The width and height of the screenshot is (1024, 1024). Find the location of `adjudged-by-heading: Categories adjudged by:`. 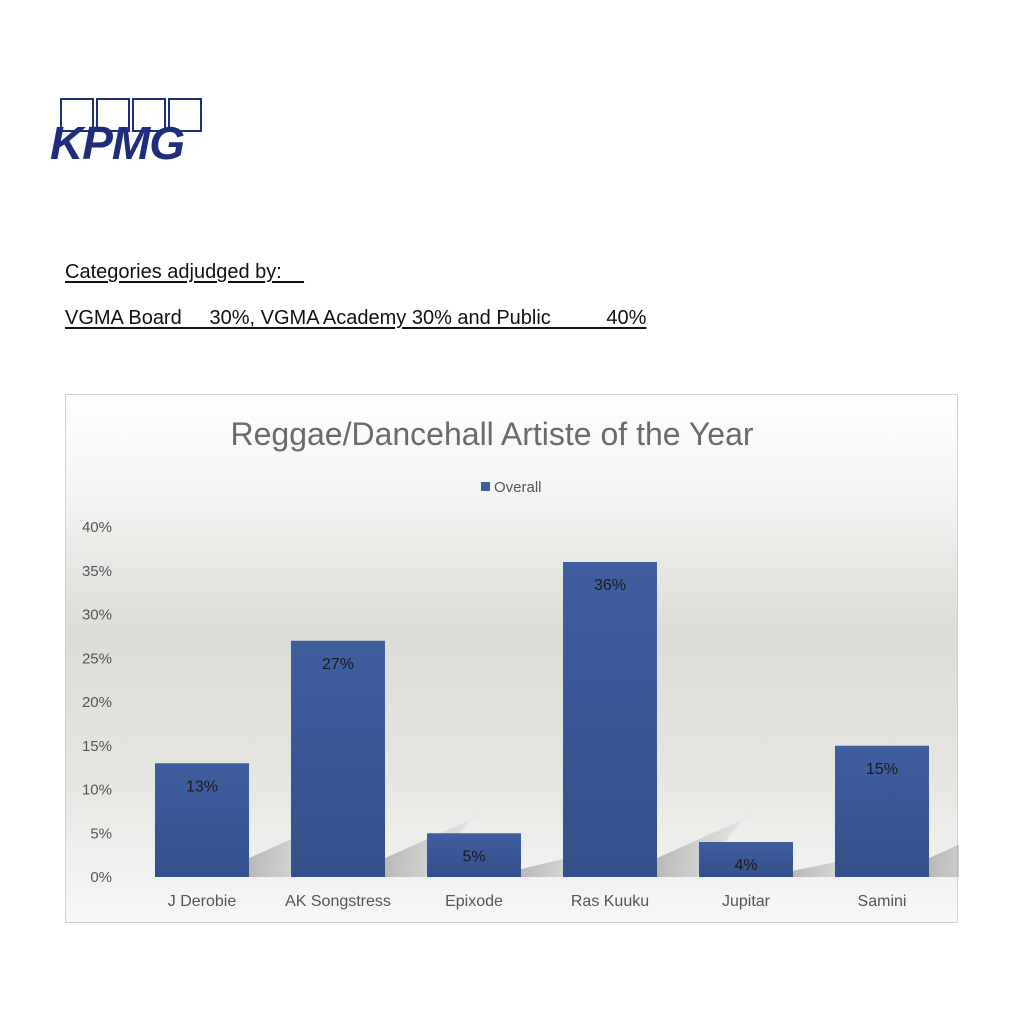

adjudged-by-heading: Categories adjudged by: is located at coordinates (185, 272).